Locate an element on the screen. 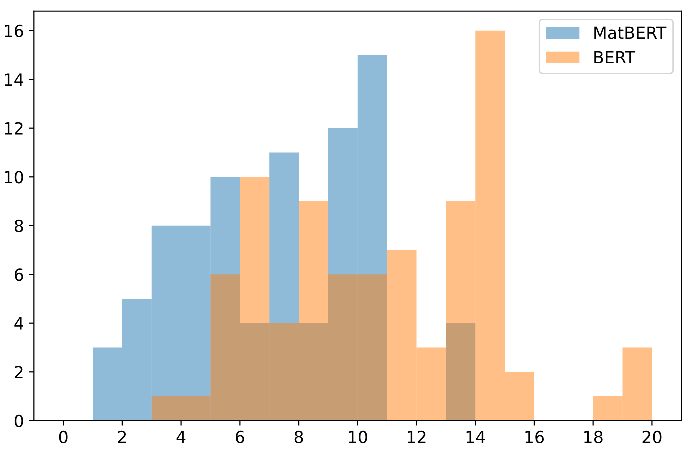 The height and width of the screenshot is (455, 683). y-tick-label: 8 is located at coordinates (19, 226).